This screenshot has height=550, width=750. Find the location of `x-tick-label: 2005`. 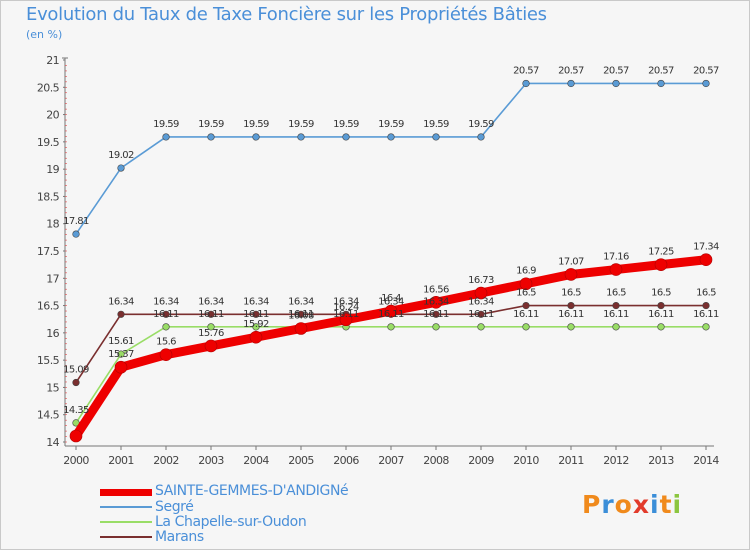

x-tick-label: 2005 is located at coordinates (301, 460).